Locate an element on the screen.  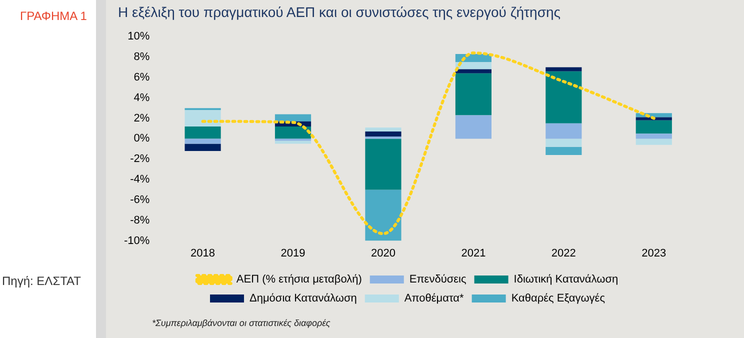
x-tick-label: 2020 is located at coordinates (383, 253).